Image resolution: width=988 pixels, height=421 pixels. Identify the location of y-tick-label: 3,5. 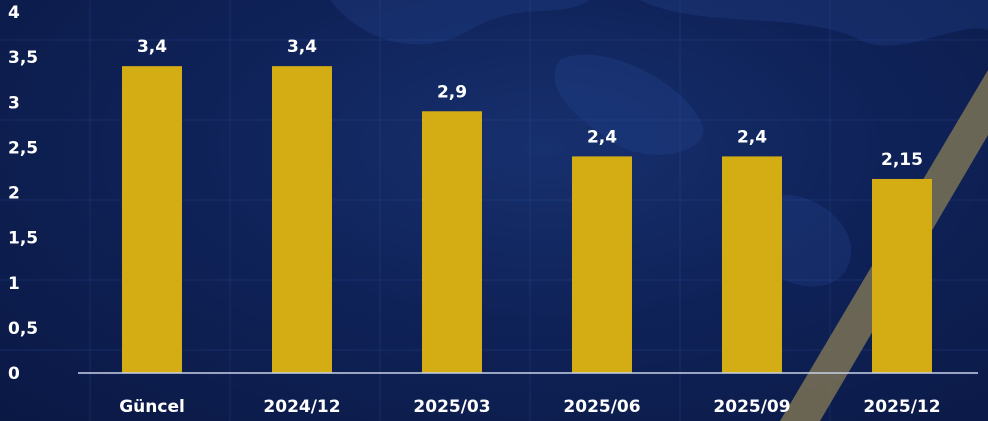
(23, 58).